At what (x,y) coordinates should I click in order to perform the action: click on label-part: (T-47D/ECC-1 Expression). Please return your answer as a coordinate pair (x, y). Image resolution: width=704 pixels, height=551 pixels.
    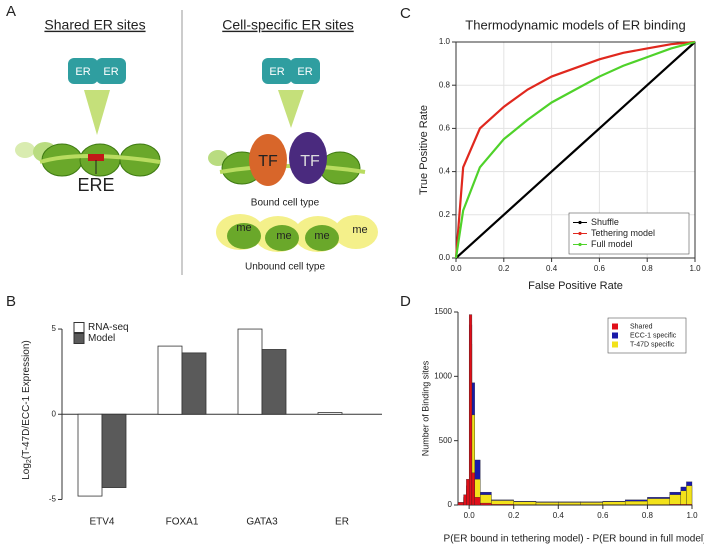
    Looking at the image, I should click on (26, 399).